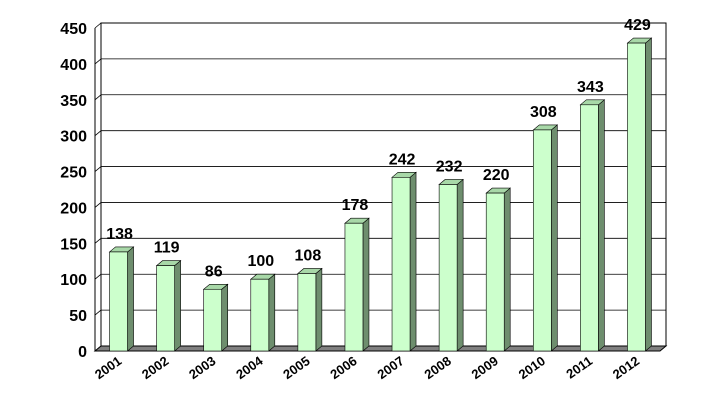  What do you see at coordinates (637, 25) in the screenshot?
I see `data-label: 429` at bounding box center [637, 25].